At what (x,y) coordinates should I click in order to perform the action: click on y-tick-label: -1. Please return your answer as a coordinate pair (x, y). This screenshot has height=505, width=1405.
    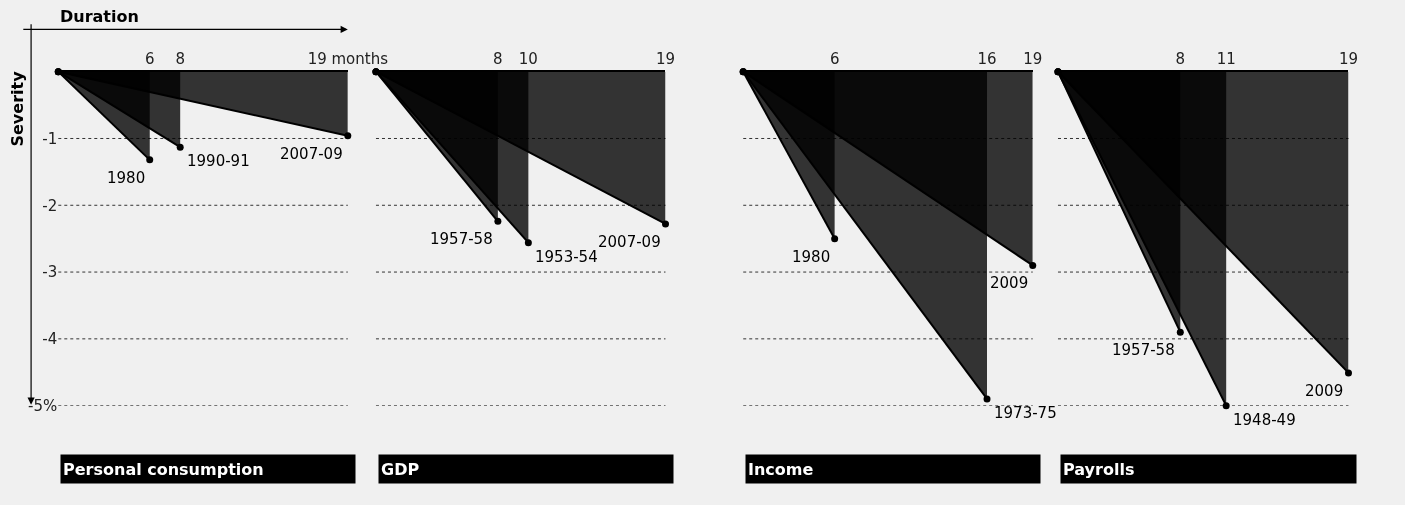
    Looking at the image, I should click on (50, 138).